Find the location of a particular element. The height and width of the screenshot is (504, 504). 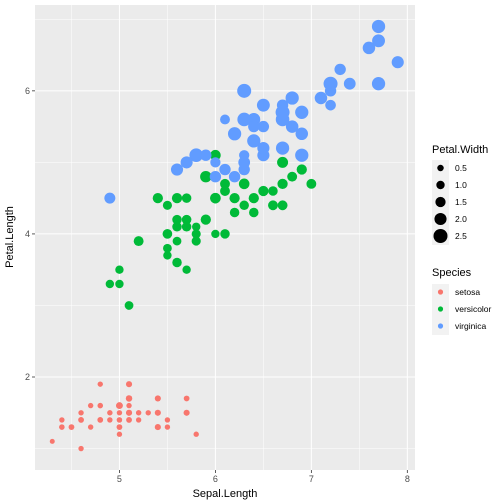

x-axis-title: Sepal.Length is located at coordinates (225, 494).